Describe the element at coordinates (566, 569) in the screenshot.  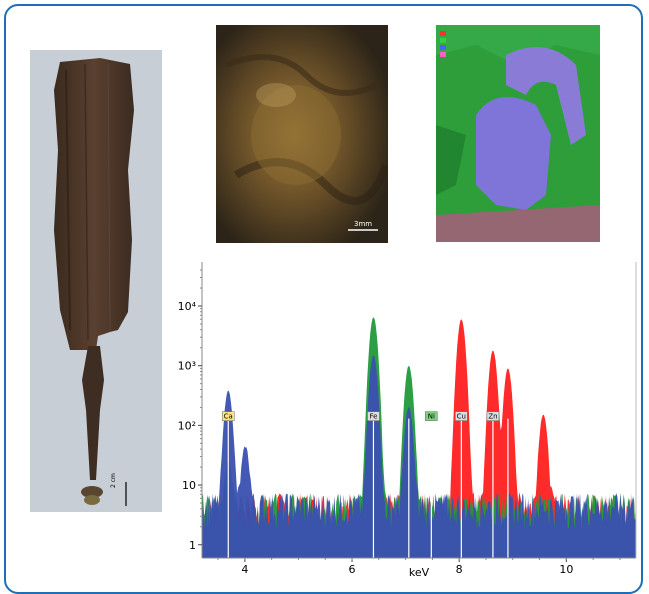
I see `x-tick-label: 10` at that location.